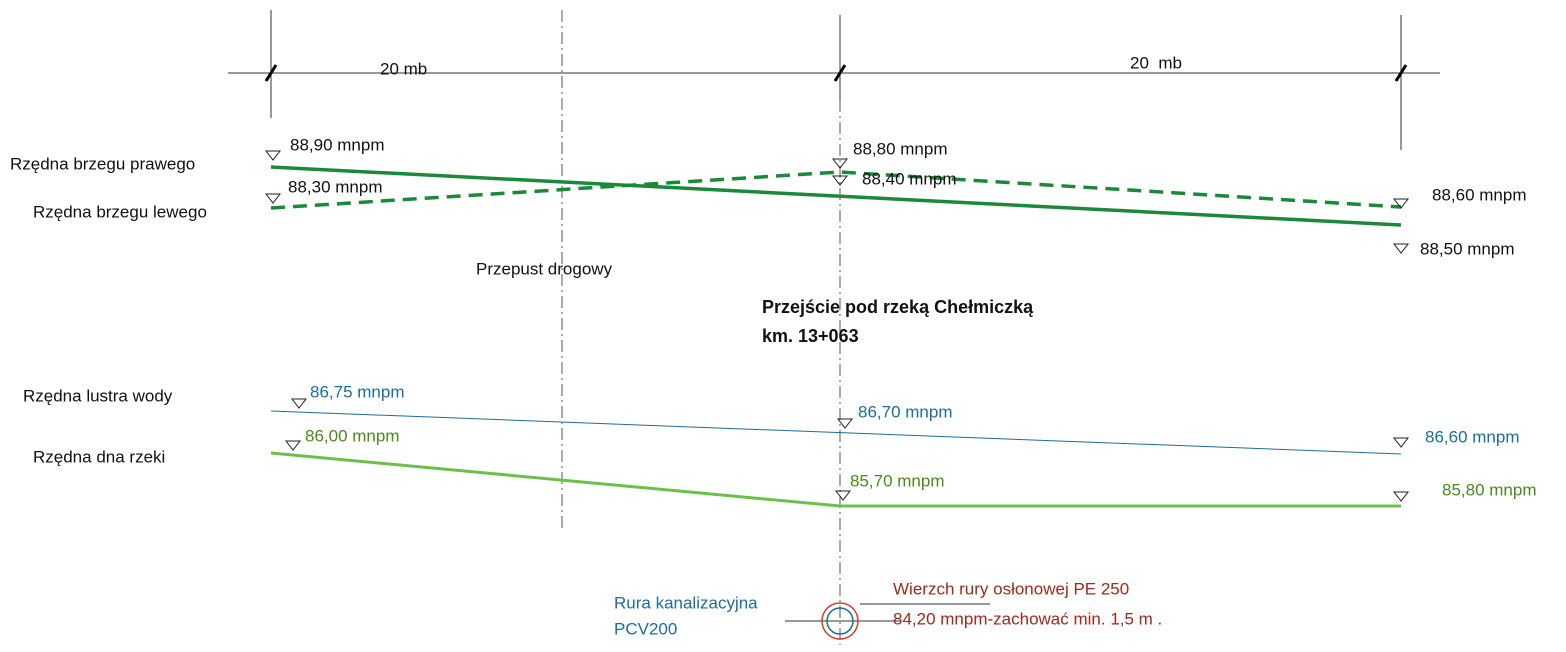 This screenshot has height=652, width=1566. What do you see at coordinates (1011, 588) in the screenshot?
I see `casing-label: Wierzch rury osłonowej PE 250` at bounding box center [1011, 588].